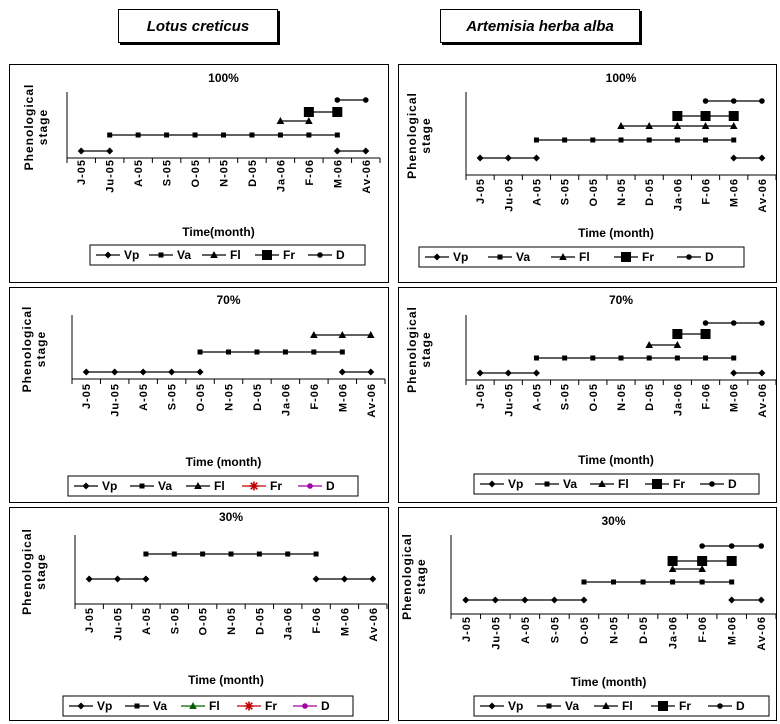 The height and width of the screenshot is (724, 780). Describe the element at coordinates (294, 120) in the screenshot. I see `series-fl` at that location.